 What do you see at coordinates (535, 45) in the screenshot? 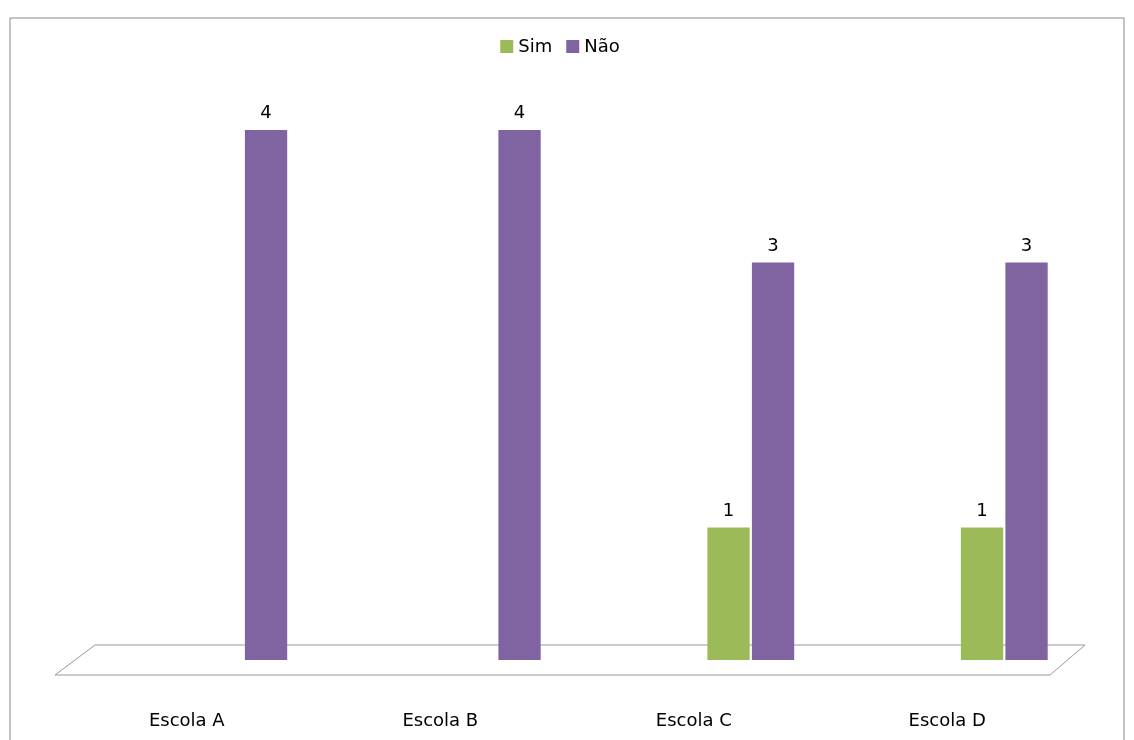
I see `legend-label: Sim` at bounding box center [535, 45].